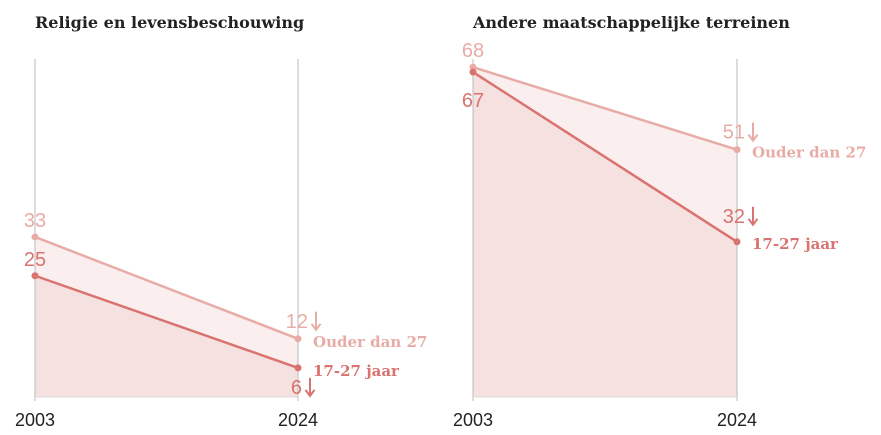  Describe the element at coordinates (35, 221) in the screenshot. I see `value-label: 33` at that location.